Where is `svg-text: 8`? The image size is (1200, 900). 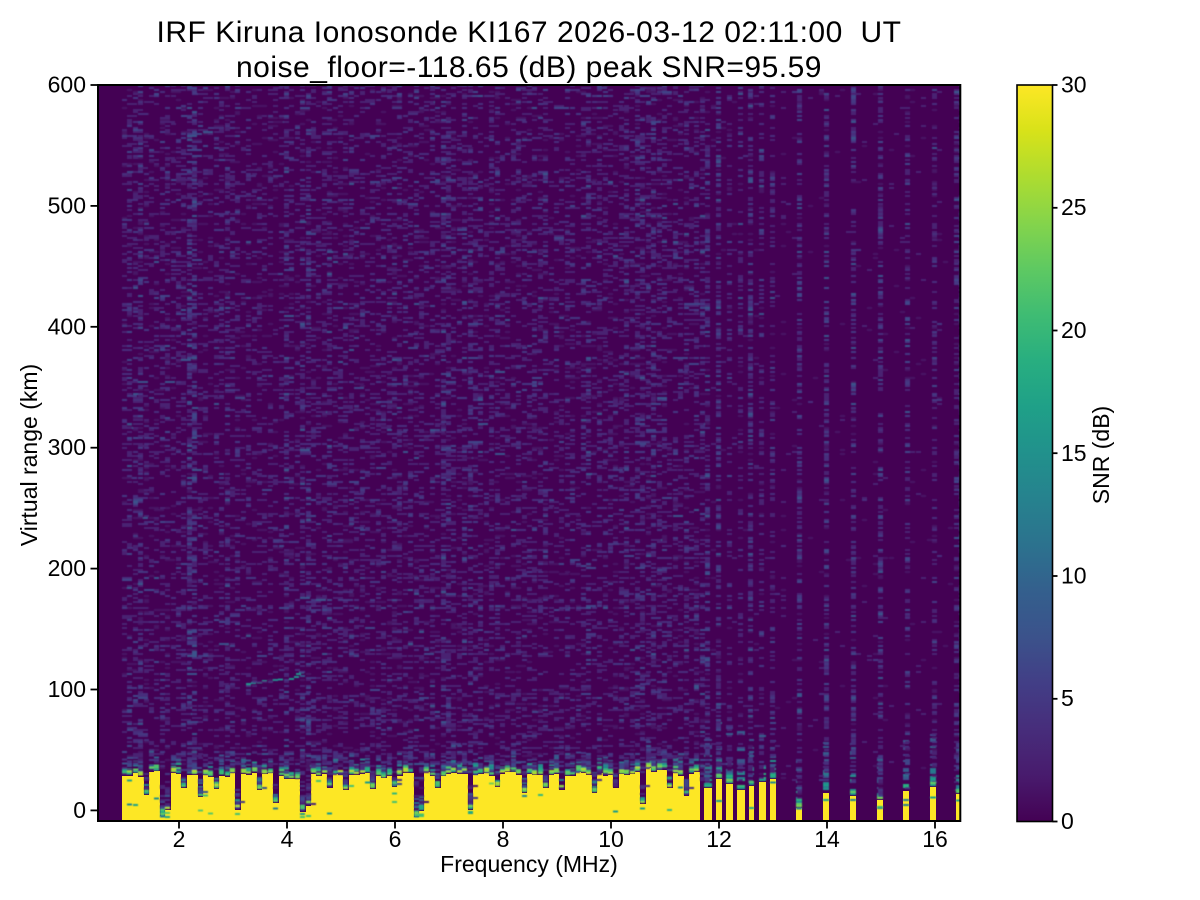 svg-text: 8 is located at coordinates (503, 839).